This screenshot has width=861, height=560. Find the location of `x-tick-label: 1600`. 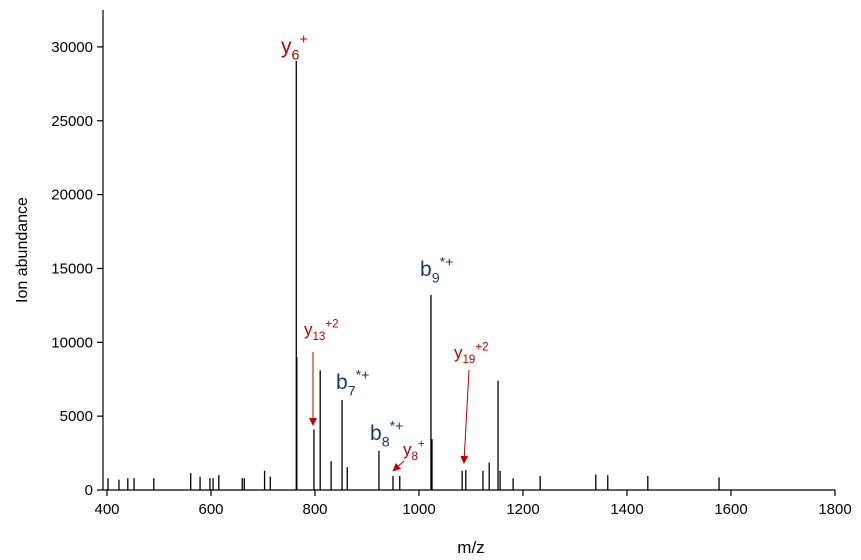

x-tick-label: 1600 is located at coordinates (730, 509).